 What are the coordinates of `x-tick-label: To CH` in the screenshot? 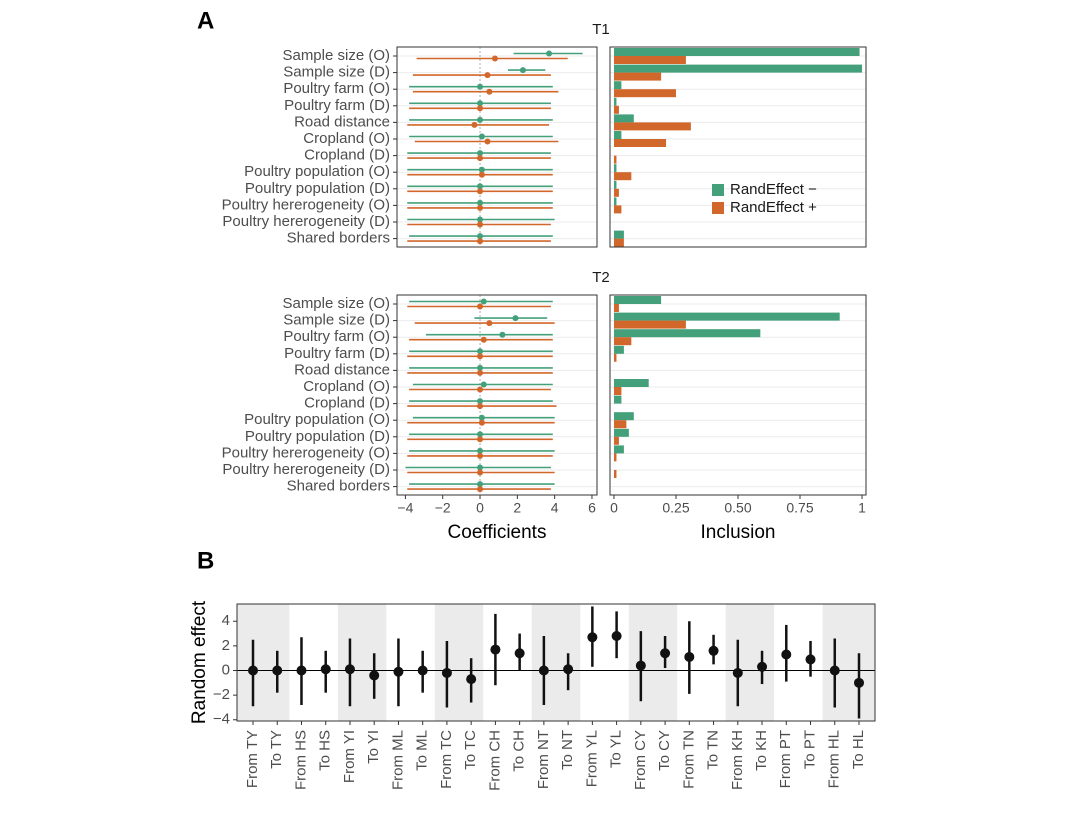 It's located at (519, 751).